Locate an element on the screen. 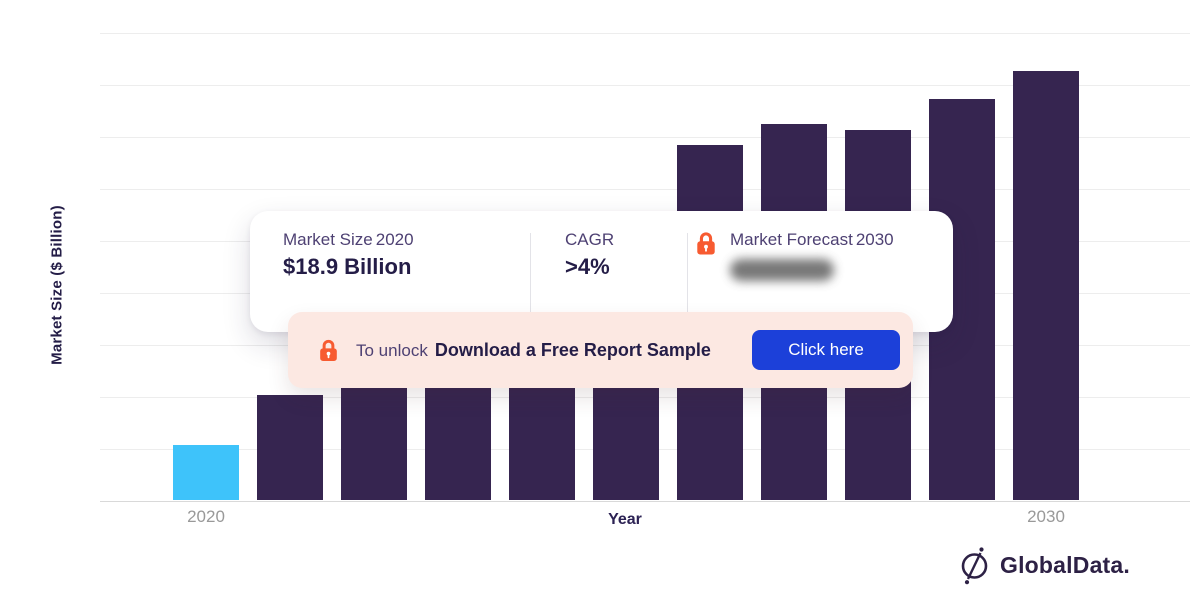 This screenshot has width=1200, height=600. x-tick-2020: 2020 is located at coordinates (206, 516).